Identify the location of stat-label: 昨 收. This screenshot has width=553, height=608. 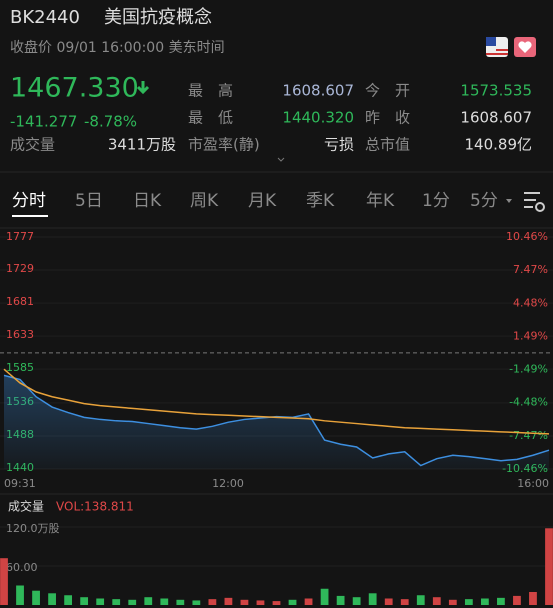
(387, 118).